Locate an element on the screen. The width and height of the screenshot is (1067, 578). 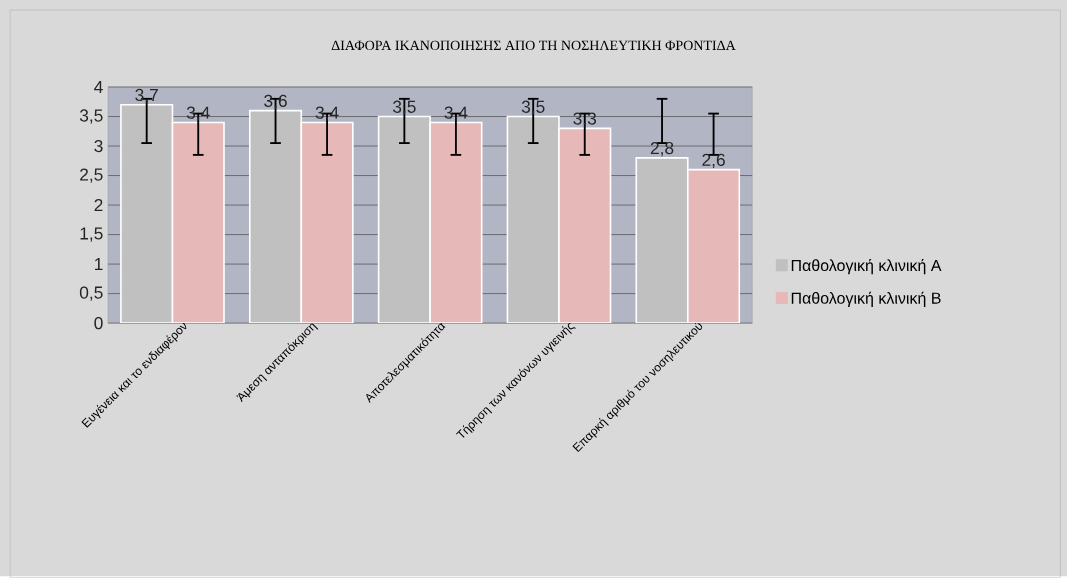
data-label: 2,8 is located at coordinates (662, 149).